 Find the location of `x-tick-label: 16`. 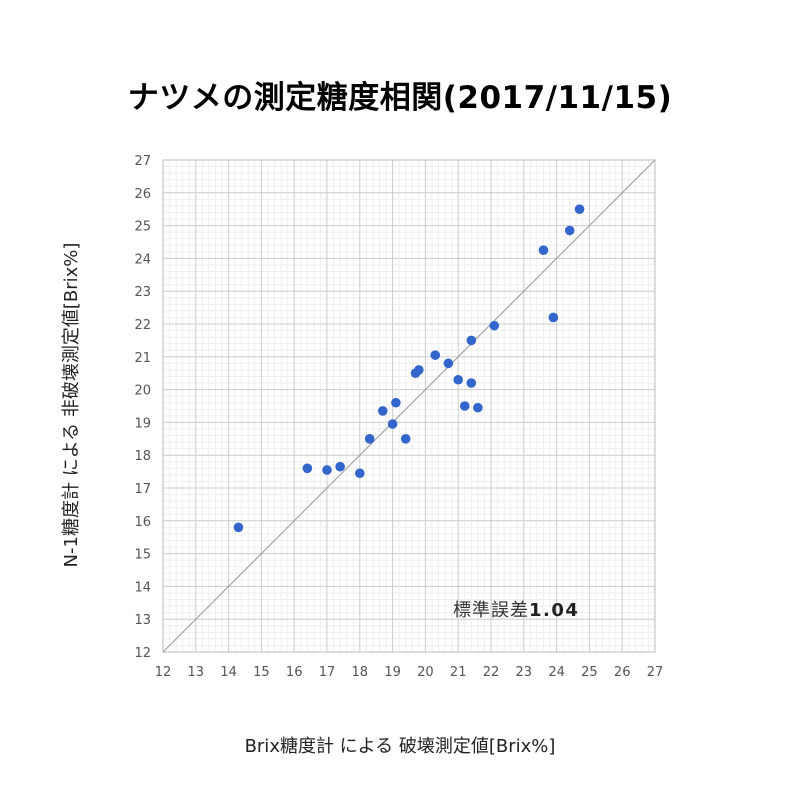

x-tick-label: 16 is located at coordinates (294, 672).